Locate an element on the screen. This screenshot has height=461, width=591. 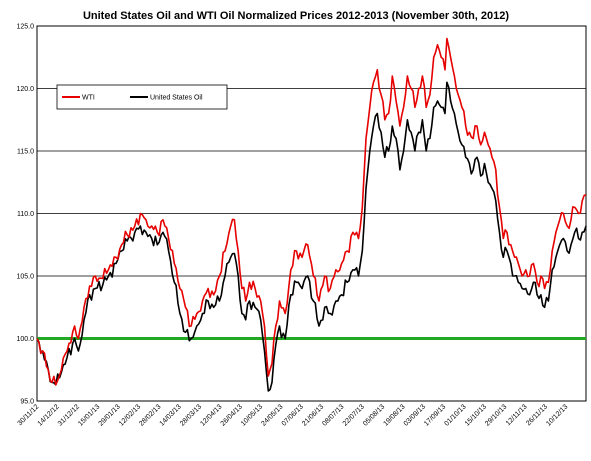
x-tick-label: 29/10/13 is located at coordinates (496, 415).